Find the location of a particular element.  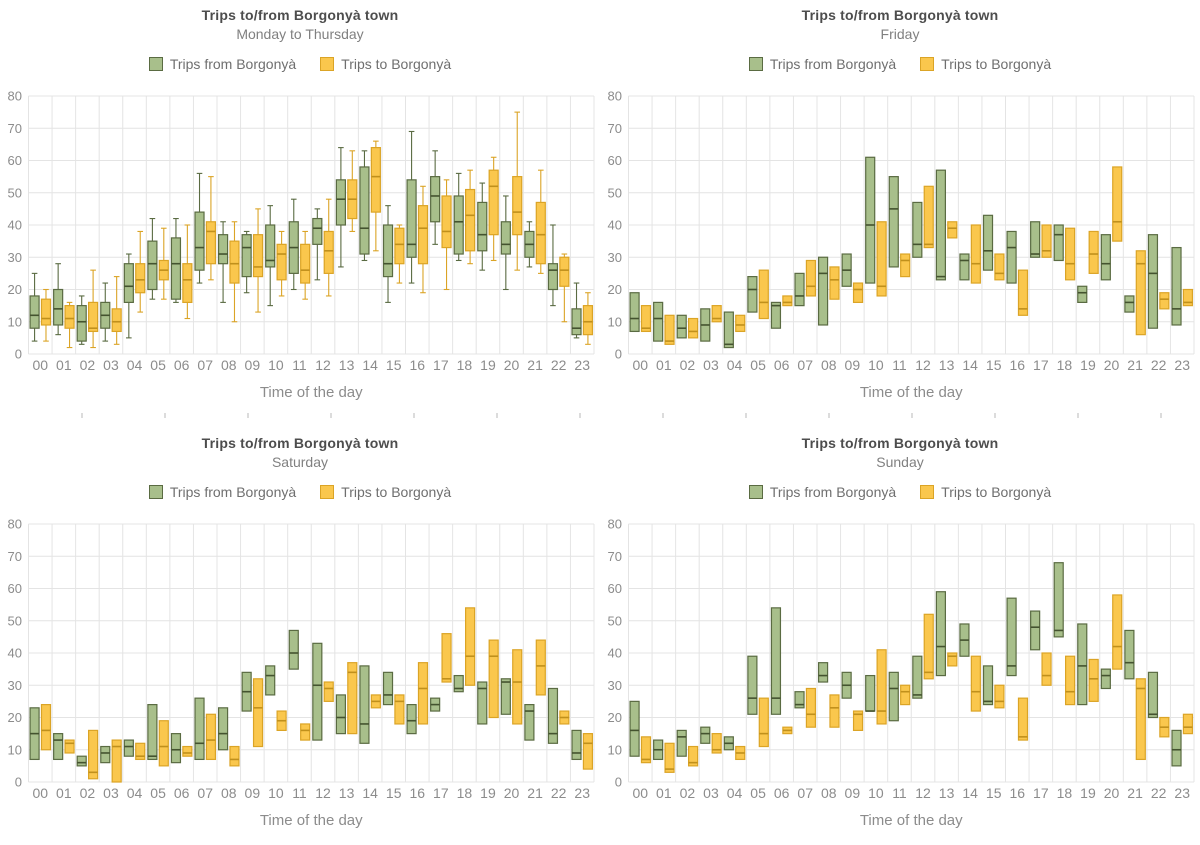

svg-text: 08 is located at coordinates (829, 365).